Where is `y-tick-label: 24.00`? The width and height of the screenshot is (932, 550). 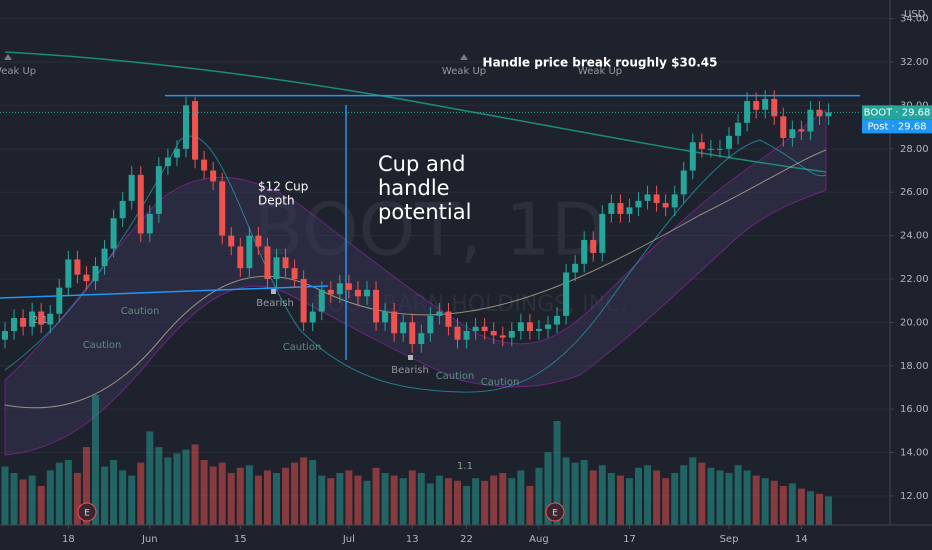
y-tick-label: 24.00 is located at coordinates (914, 236).